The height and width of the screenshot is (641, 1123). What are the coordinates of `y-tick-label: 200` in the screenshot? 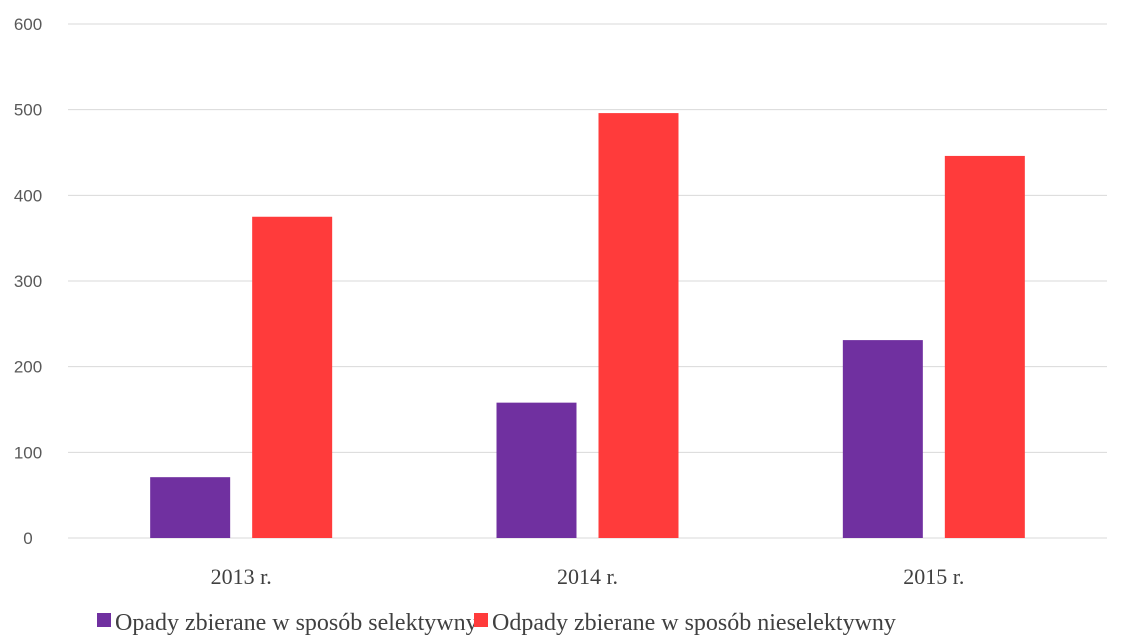 It's located at (28, 367).